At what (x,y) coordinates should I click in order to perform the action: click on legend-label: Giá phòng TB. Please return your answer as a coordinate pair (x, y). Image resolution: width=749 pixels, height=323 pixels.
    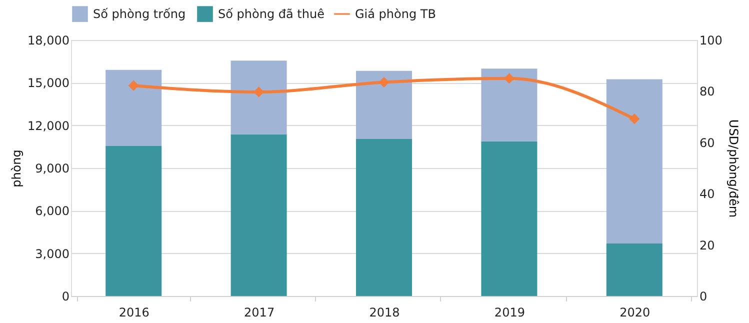
    Looking at the image, I should click on (395, 14).